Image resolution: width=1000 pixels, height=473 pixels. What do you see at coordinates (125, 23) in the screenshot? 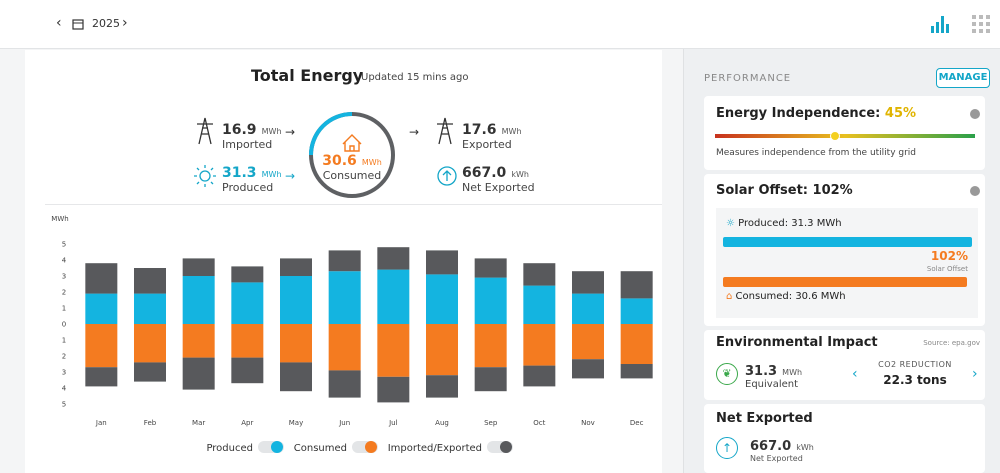
I see `next-year: ›` at bounding box center [125, 23].